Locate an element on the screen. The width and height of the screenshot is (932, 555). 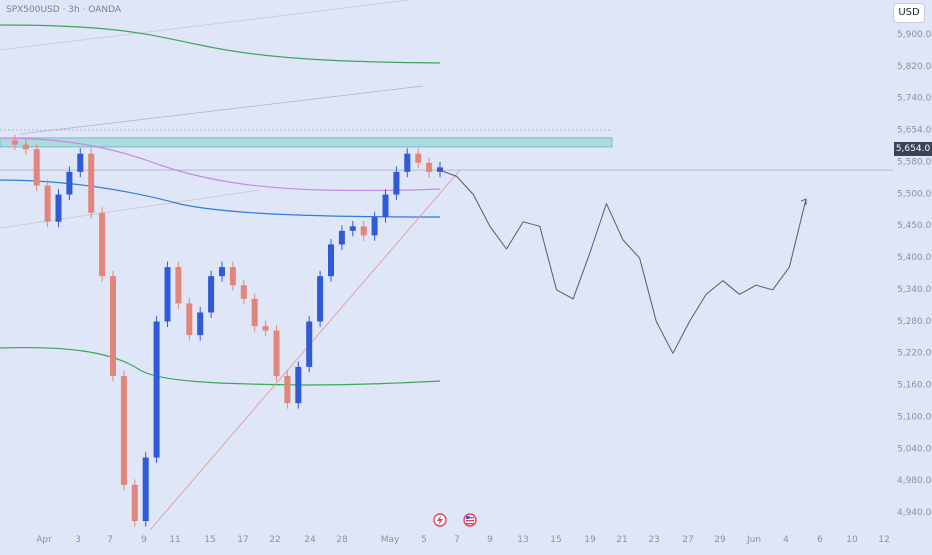
x-tick-label: 12 is located at coordinates (883, 540).